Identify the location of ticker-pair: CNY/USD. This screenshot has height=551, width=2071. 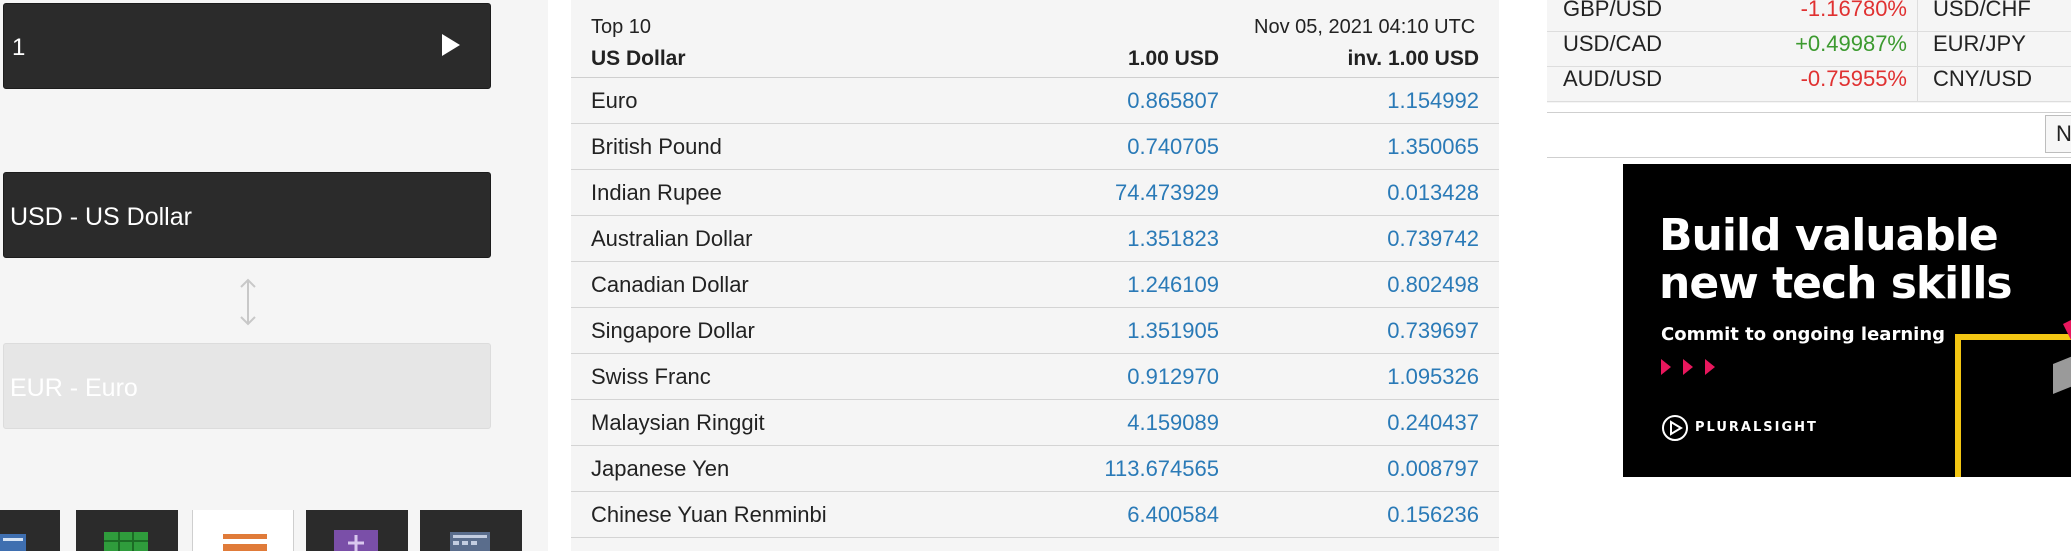
(1983, 78).